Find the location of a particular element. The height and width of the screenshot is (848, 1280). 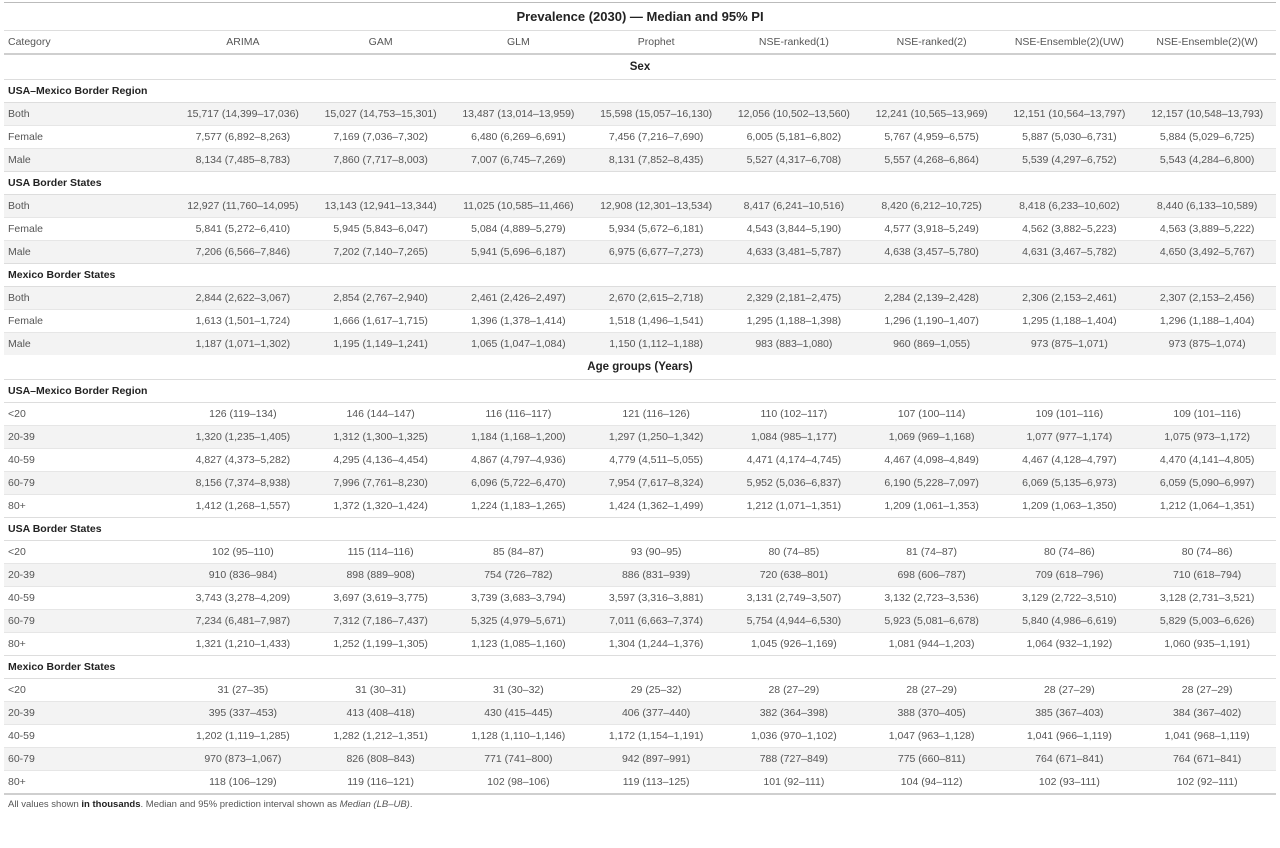

table-cell: 80 (74–85) is located at coordinates (794, 552).